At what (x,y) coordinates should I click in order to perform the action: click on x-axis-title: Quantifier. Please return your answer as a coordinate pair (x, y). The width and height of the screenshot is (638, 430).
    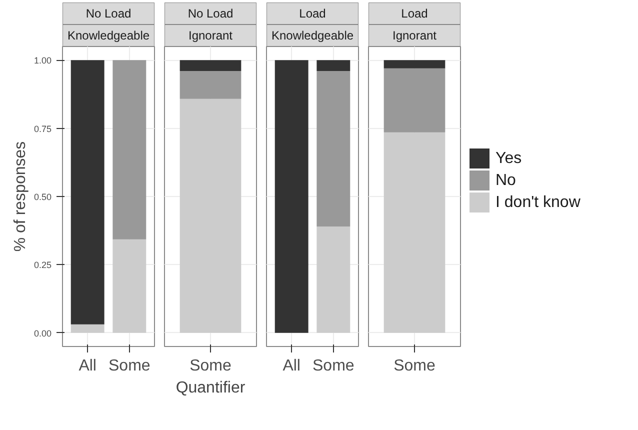
    Looking at the image, I should click on (211, 388).